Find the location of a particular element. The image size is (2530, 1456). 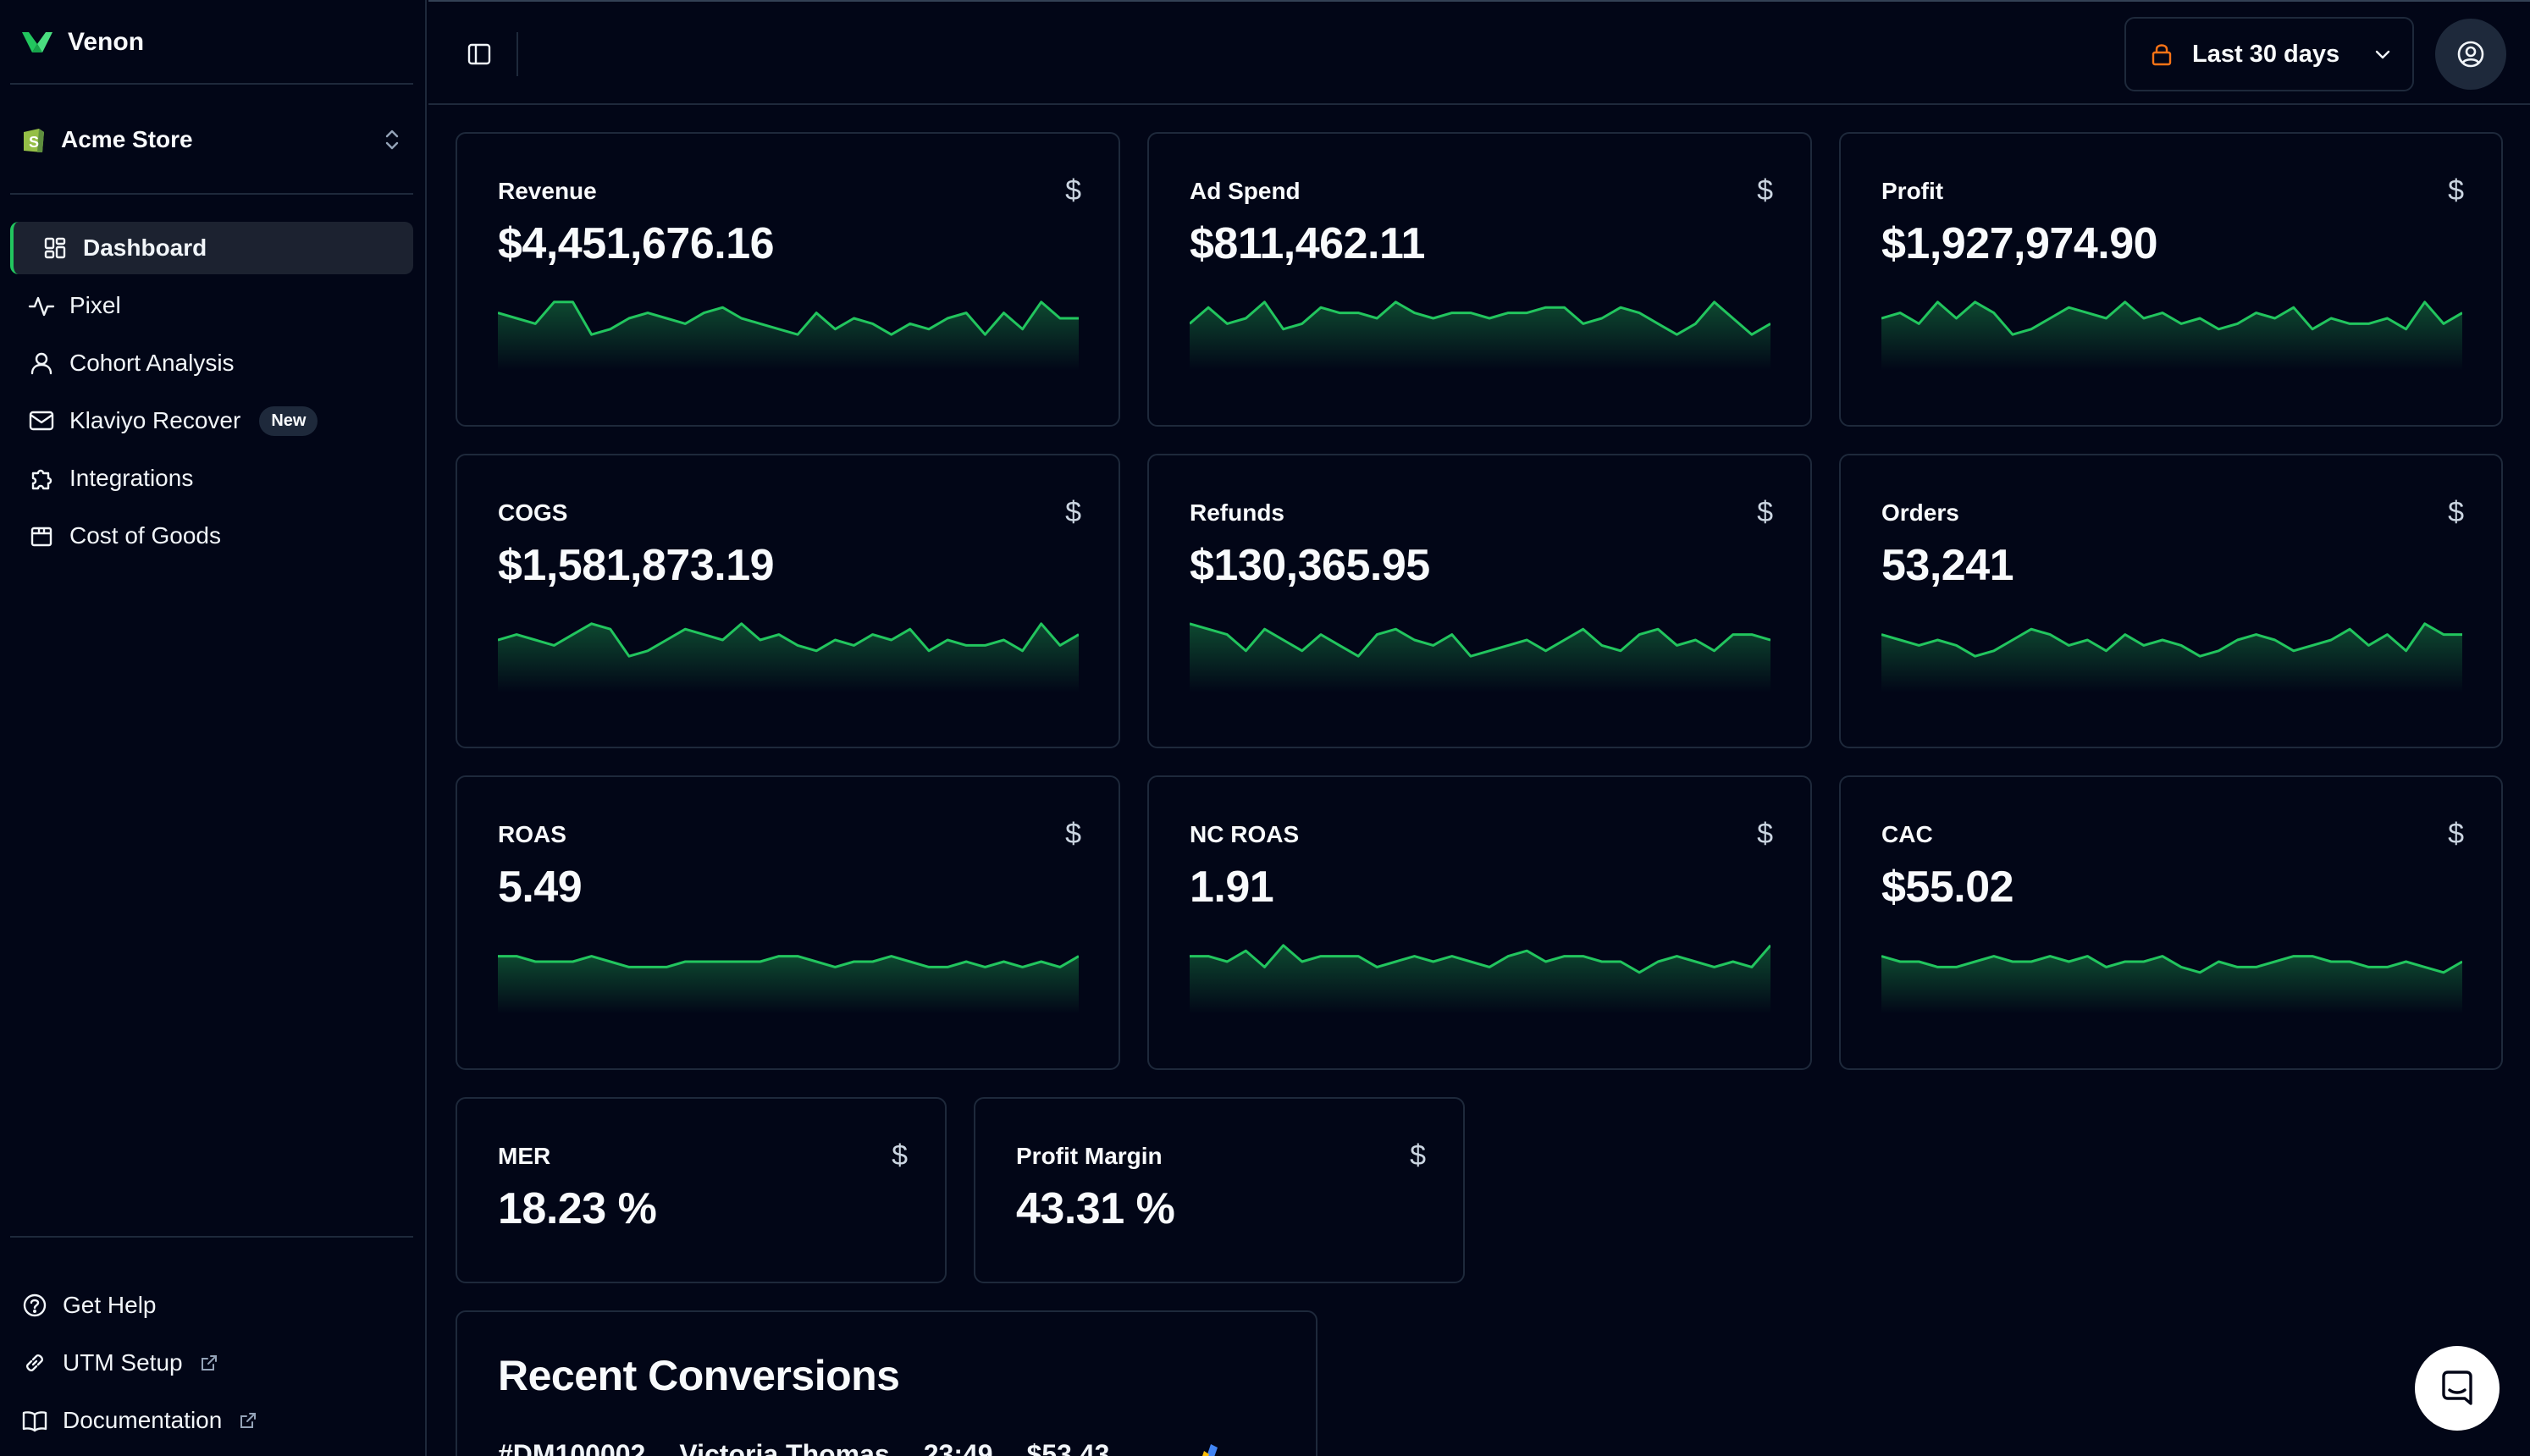

metric-card-roas: ROAS $ 5.49 is located at coordinates (788, 922).